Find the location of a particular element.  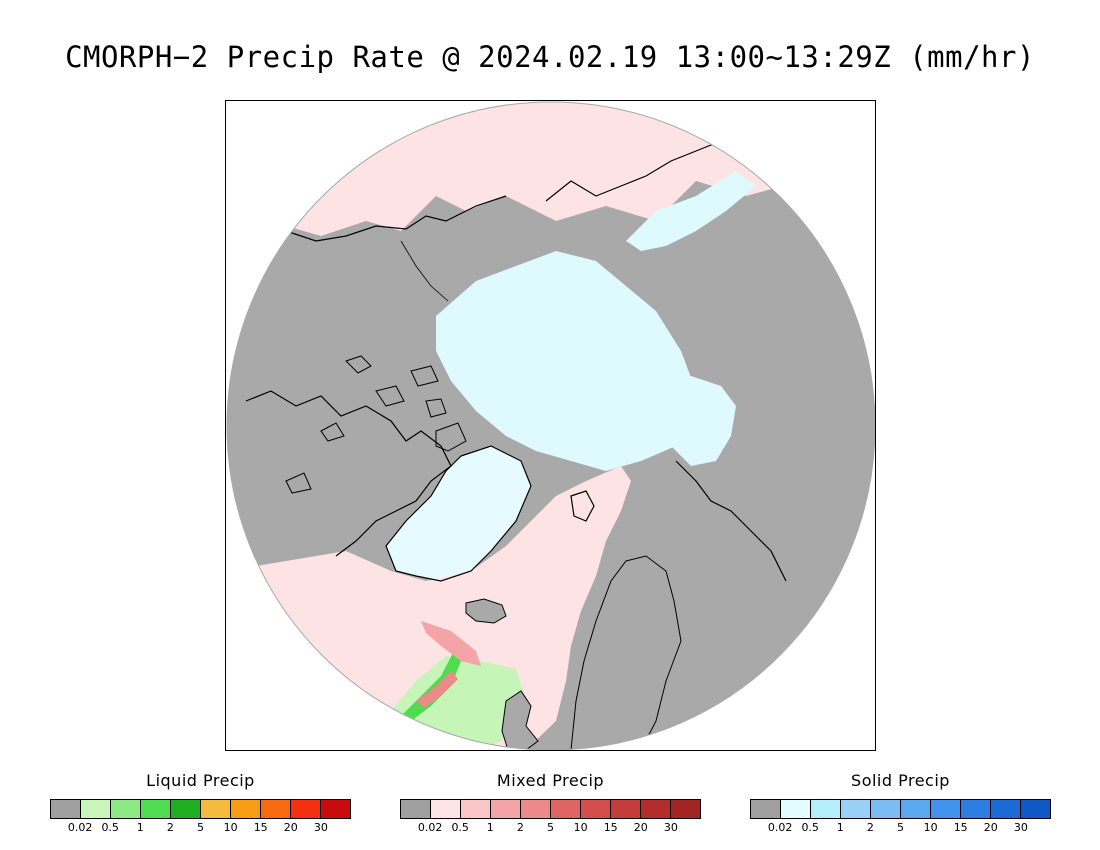

russia-coastline is located at coordinates (731, 521).